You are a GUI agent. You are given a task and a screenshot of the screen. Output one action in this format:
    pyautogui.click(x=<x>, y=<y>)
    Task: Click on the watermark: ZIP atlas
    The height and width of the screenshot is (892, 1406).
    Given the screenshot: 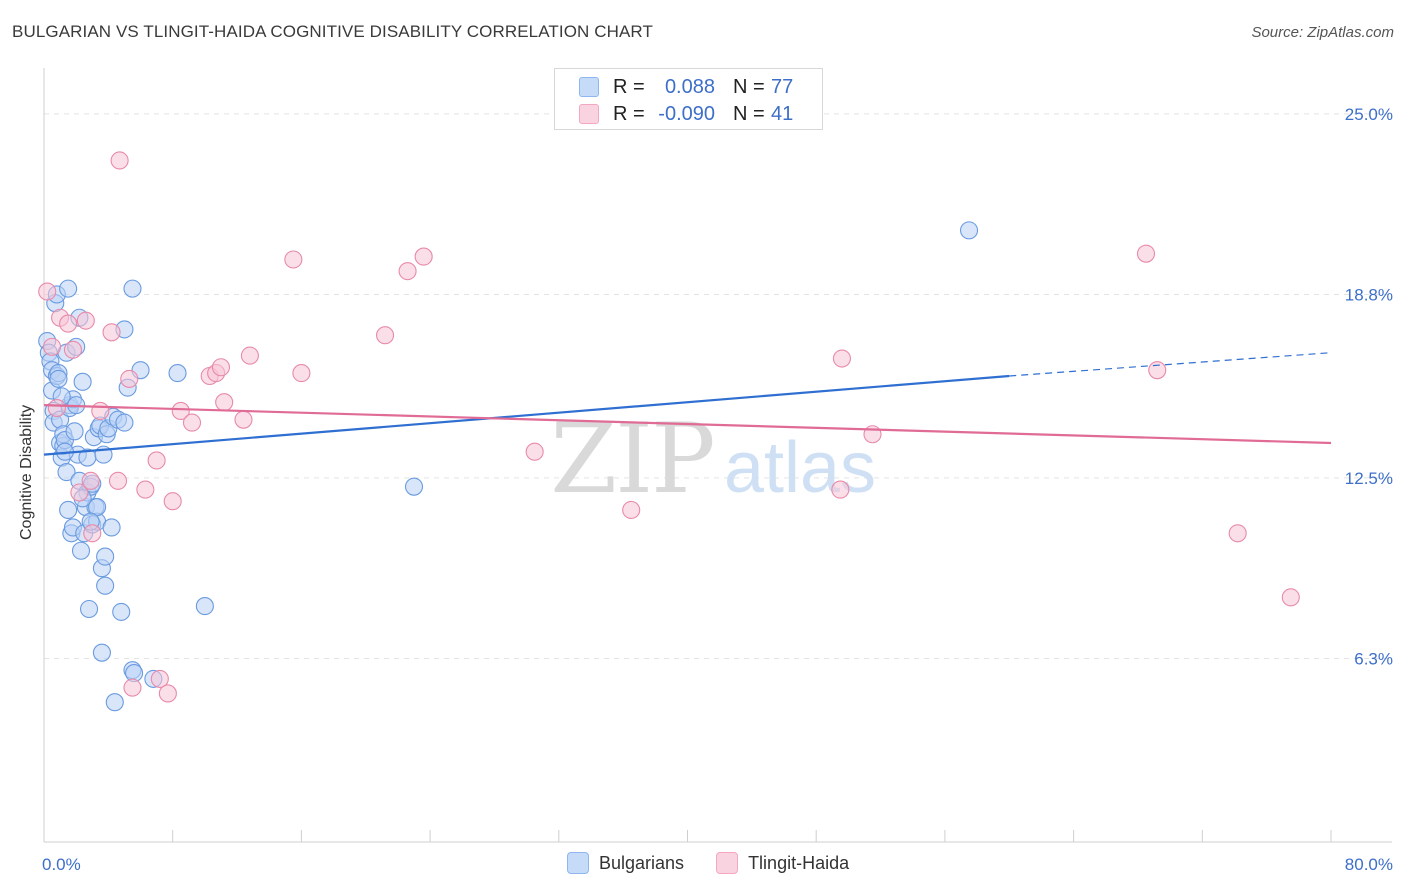 What is the action you would take?
    pyautogui.click(x=713, y=459)
    